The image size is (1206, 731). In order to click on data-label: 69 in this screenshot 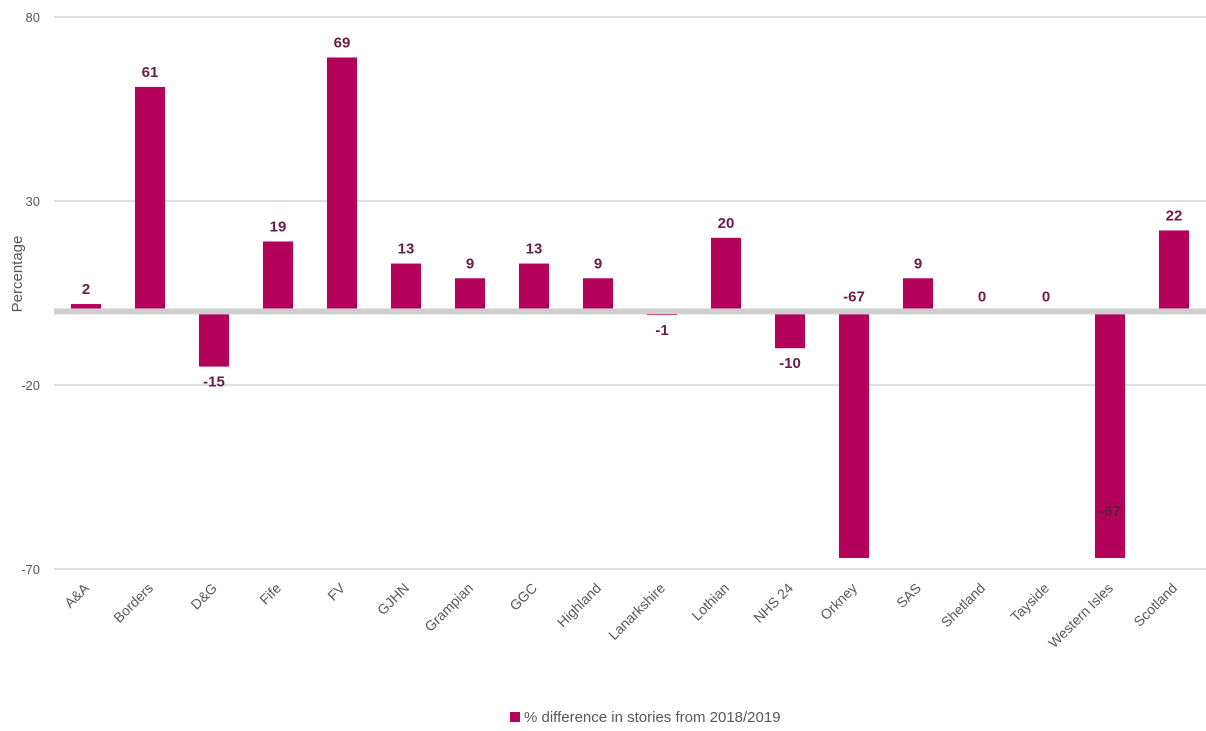, I will do `click(342, 42)`.